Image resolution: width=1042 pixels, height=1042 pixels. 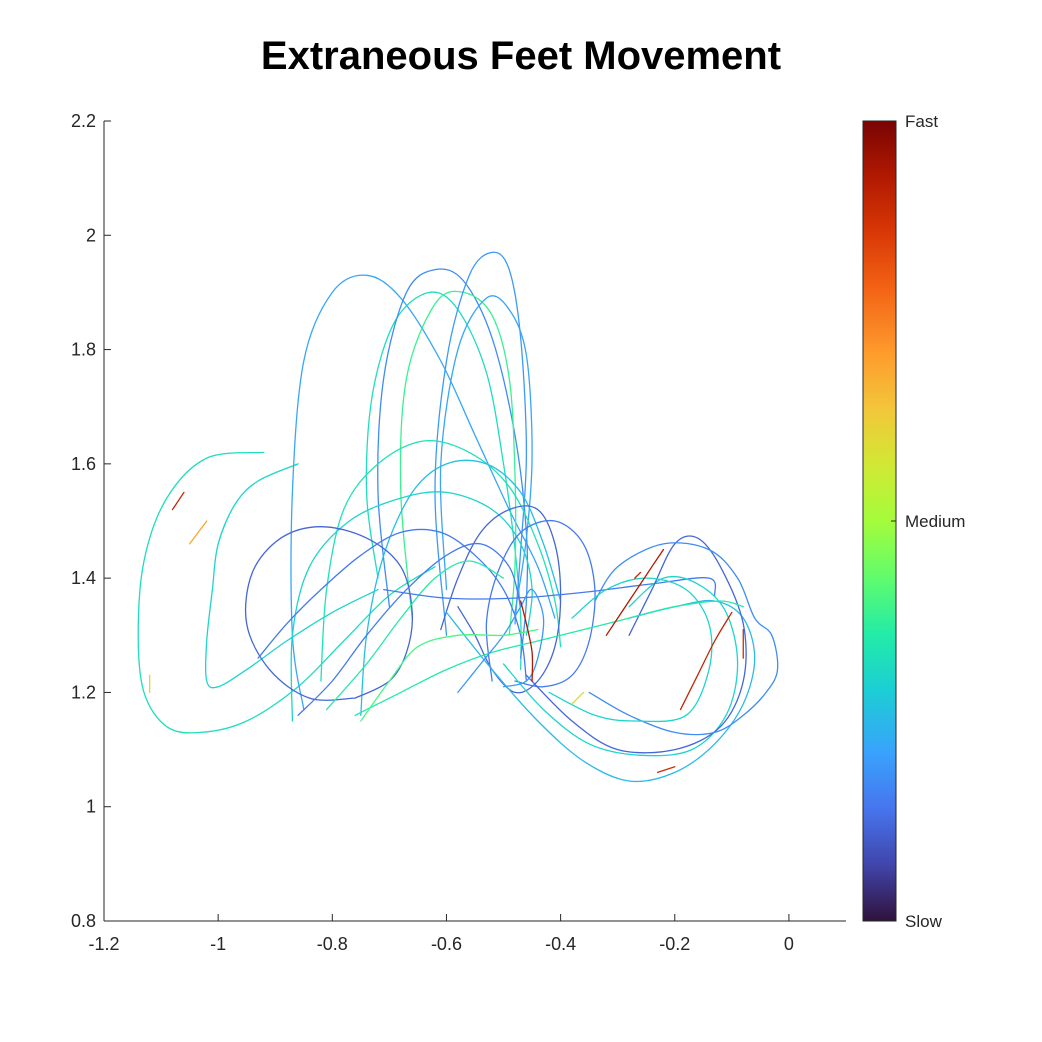 What do you see at coordinates (103, 944) in the screenshot?
I see `x-tick-label: -1.2` at bounding box center [103, 944].